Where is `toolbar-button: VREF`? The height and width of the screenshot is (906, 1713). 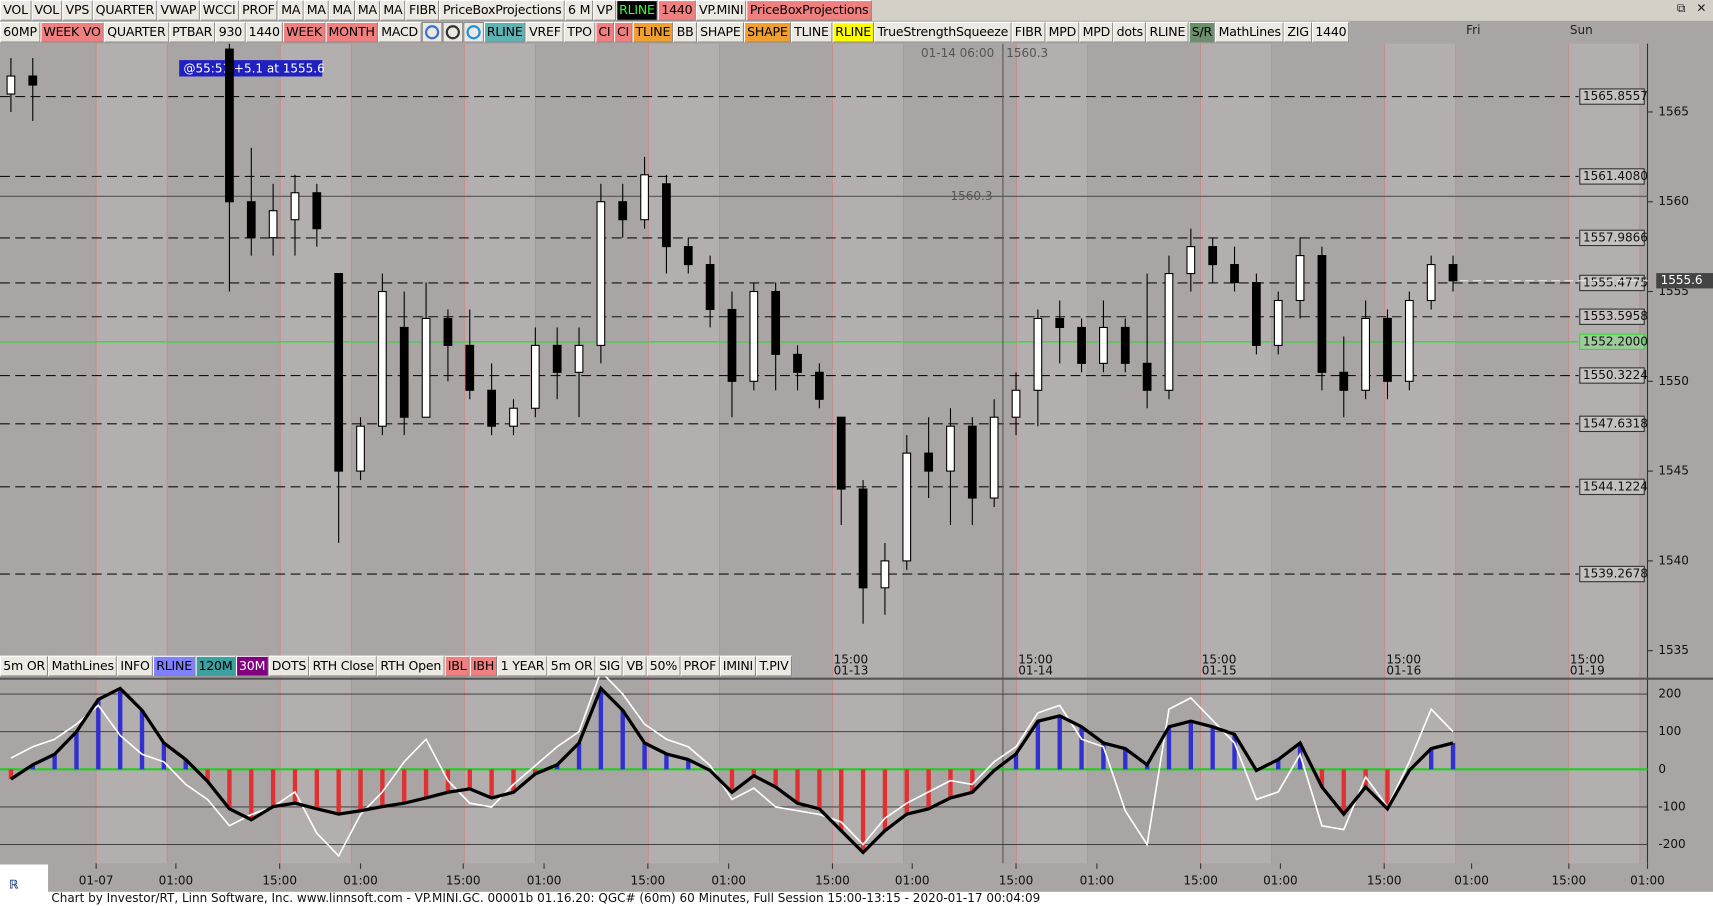 toolbar-button: VREF is located at coordinates (545, 32).